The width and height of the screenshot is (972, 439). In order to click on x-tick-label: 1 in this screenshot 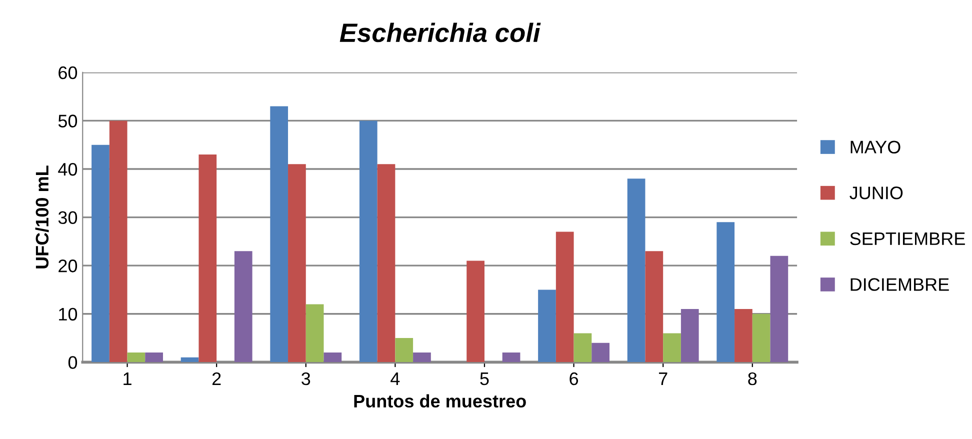, I will do `click(128, 378)`.